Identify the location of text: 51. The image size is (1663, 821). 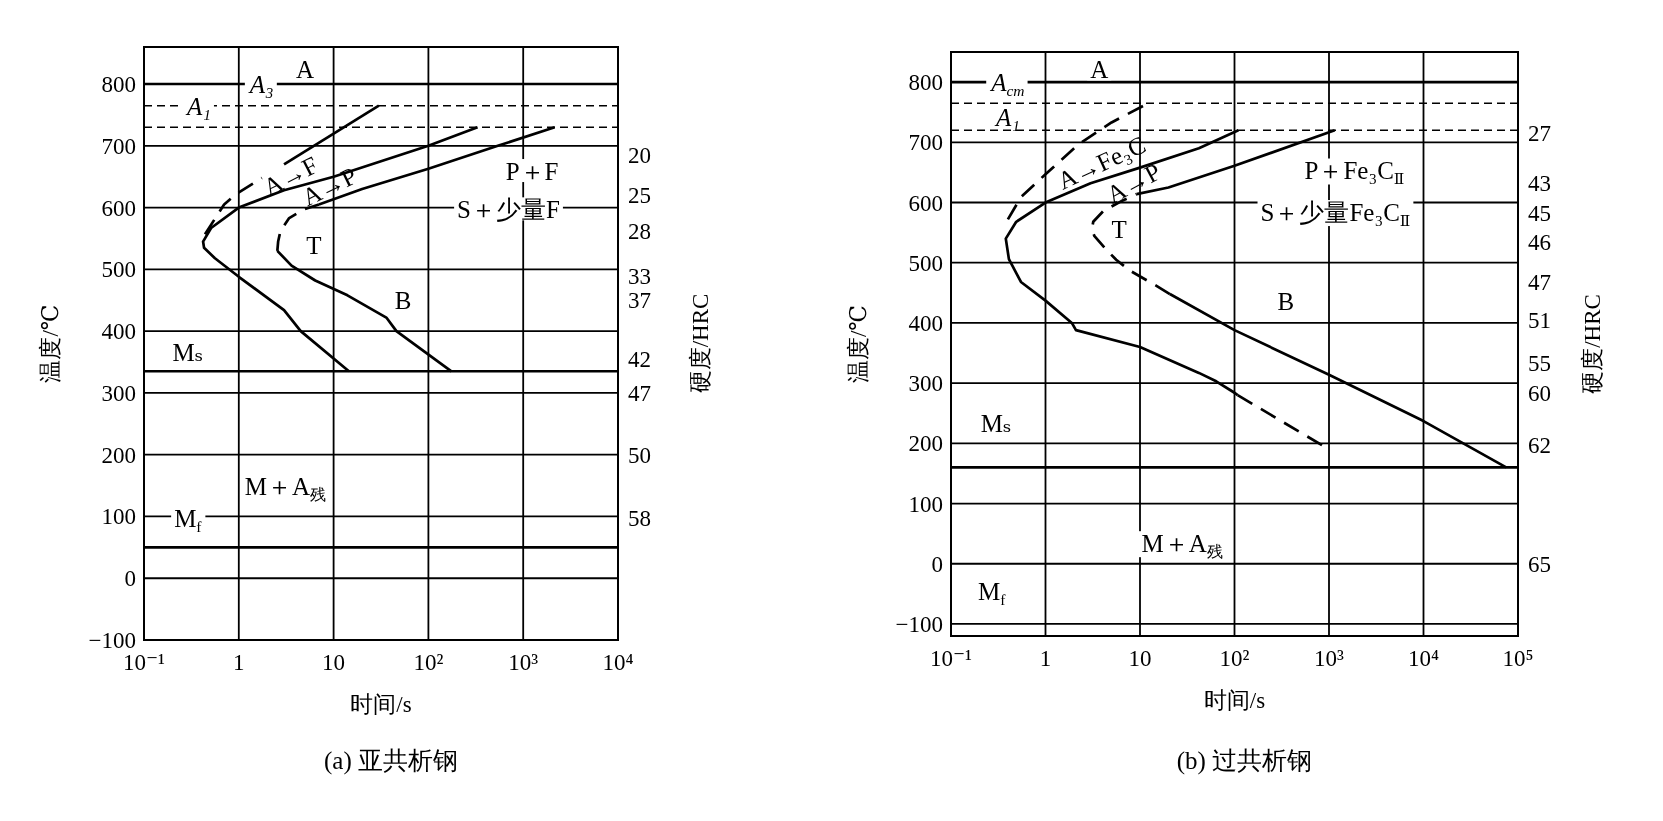
(1539, 320).